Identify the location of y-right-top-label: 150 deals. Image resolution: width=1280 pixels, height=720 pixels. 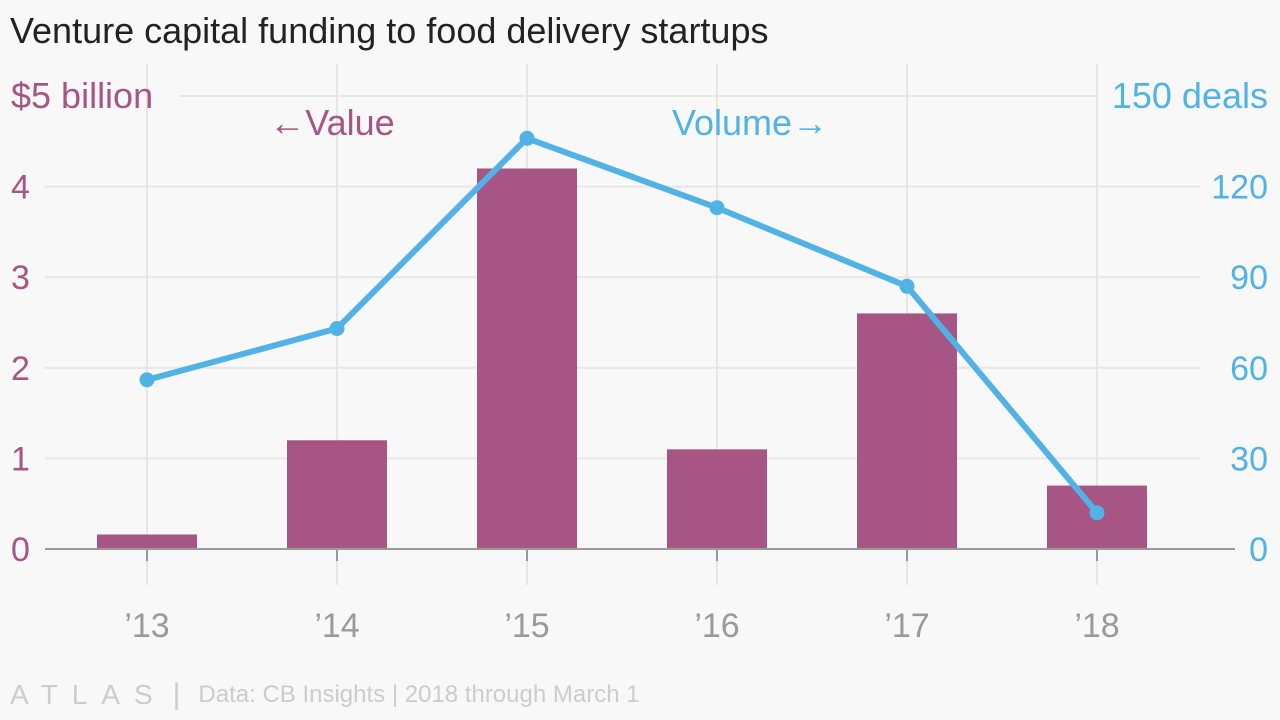
(1190, 95).